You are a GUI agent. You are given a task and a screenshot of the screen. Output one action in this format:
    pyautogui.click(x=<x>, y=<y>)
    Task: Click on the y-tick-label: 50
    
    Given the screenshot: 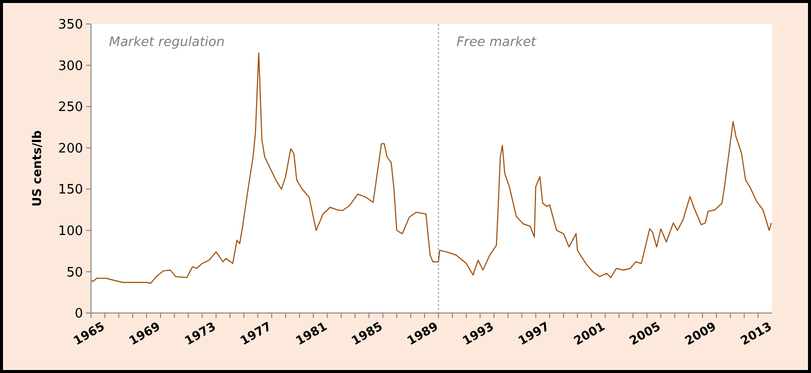 What is the action you would take?
    pyautogui.click(x=74, y=272)
    